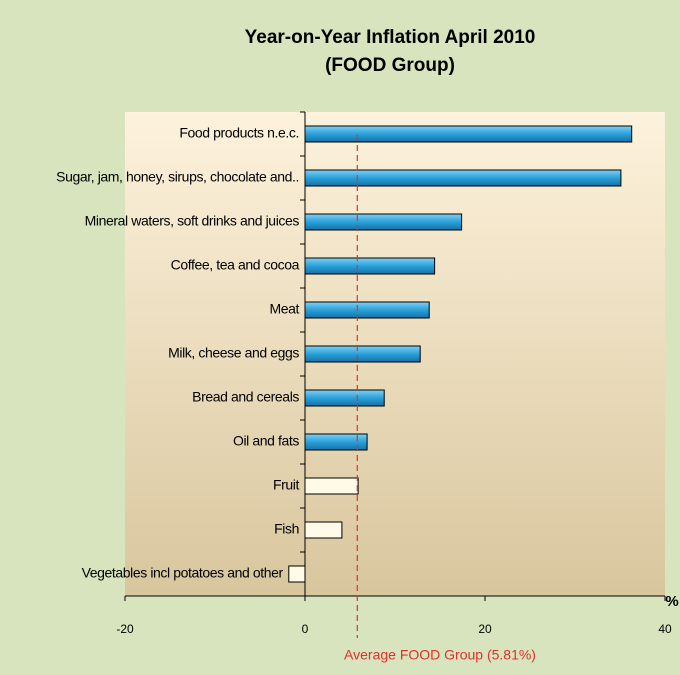 This screenshot has height=675, width=680. What do you see at coordinates (284, 309) in the screenshot?
I see `y-tick-label: Meat` at bounding box center [284, 309].